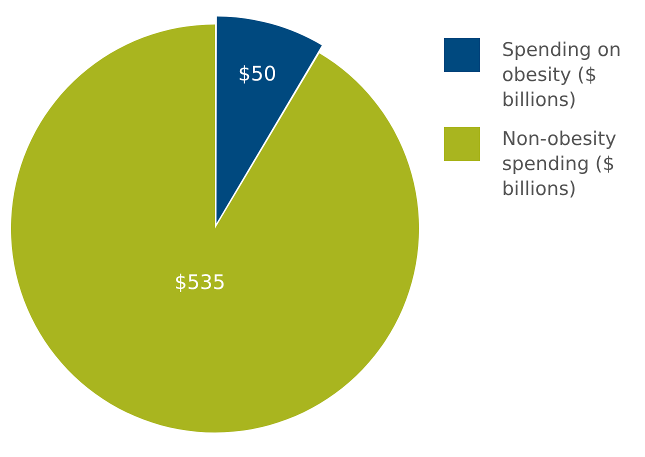  I want to click on data-label: $50, so click(257, 73).